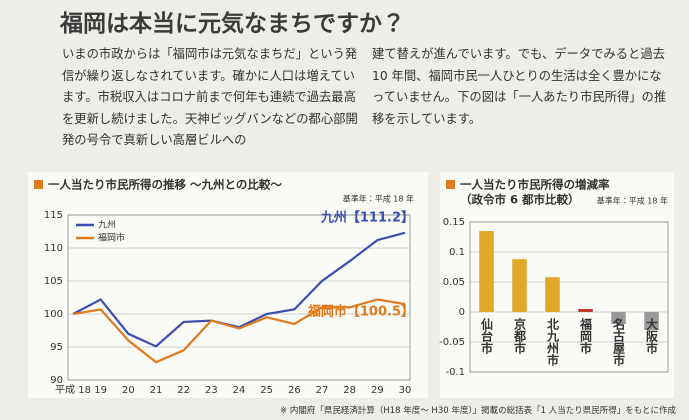 The height and width of the screenshot is (420, 689). I want to click on x-tick-label: 24, so click(239, 390).